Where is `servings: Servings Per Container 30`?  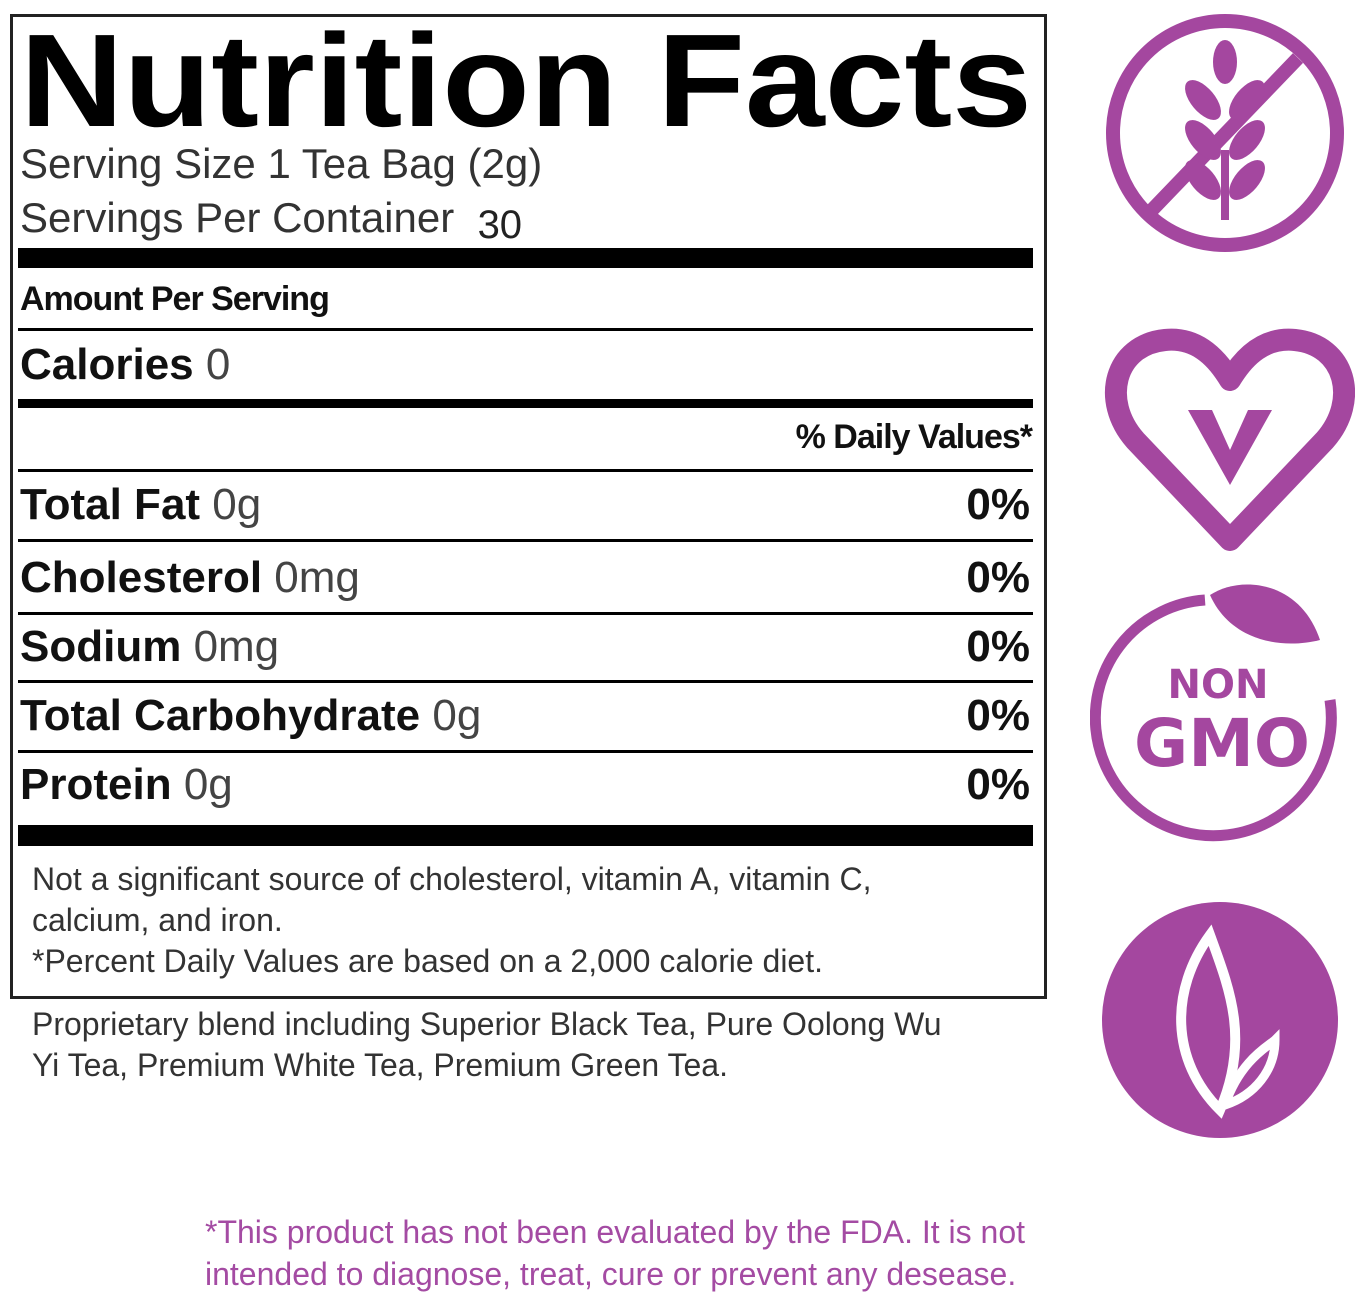
servings: Servings Per Container 30 is located at coordinates (271, 220).